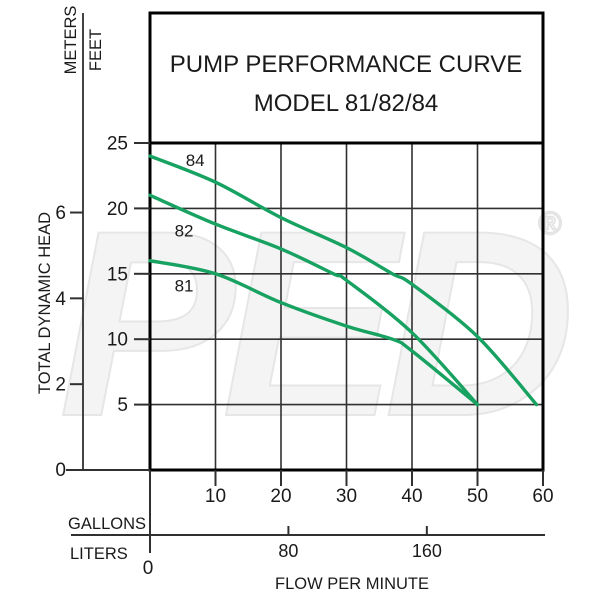 The image size is (600, 600). I want to click on curve-label-81: 81, so click(184, 286).